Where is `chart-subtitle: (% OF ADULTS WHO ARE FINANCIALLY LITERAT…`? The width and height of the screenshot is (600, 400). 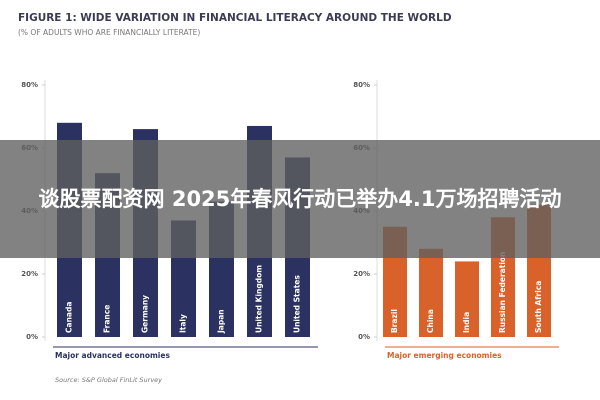 chart-subtitle: (% OF ADULTS WHO ARE FINANCIALLY LITERAT… is located at coordinates (109, 32).